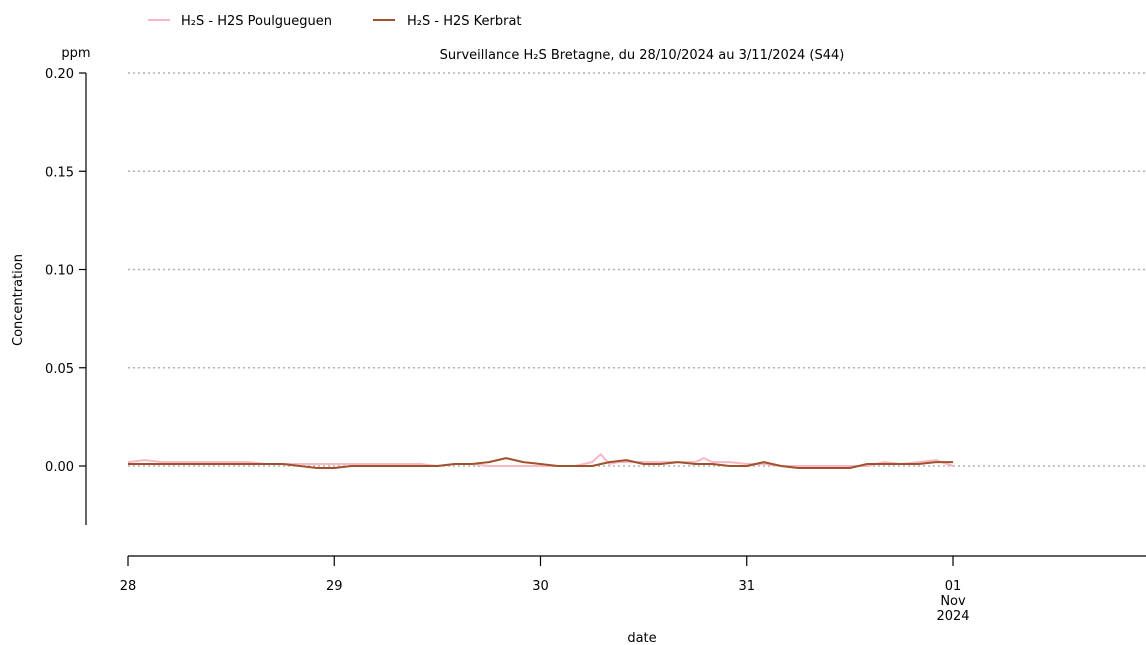 The image size is (1146, 645). Describe the element at coordinates (953, 586) in the screenshot. I see `x-tick-label: 01` at that location.